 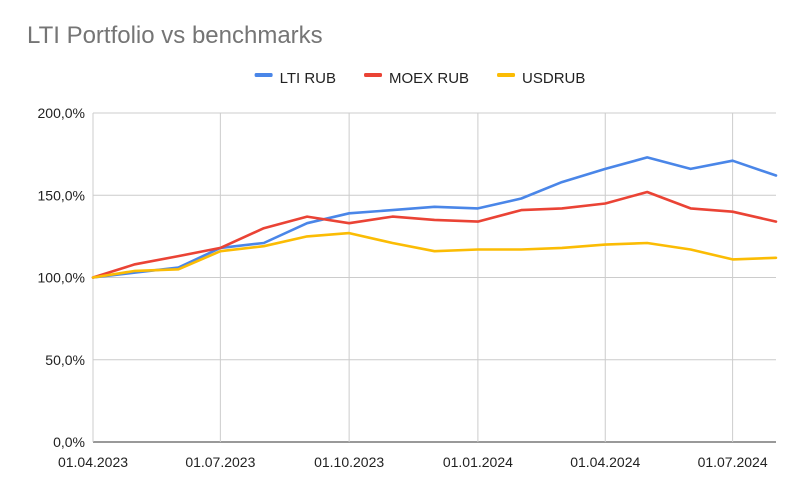 I want to click on x-tick-label: 01.01.2024, so click(x=478, y=462).